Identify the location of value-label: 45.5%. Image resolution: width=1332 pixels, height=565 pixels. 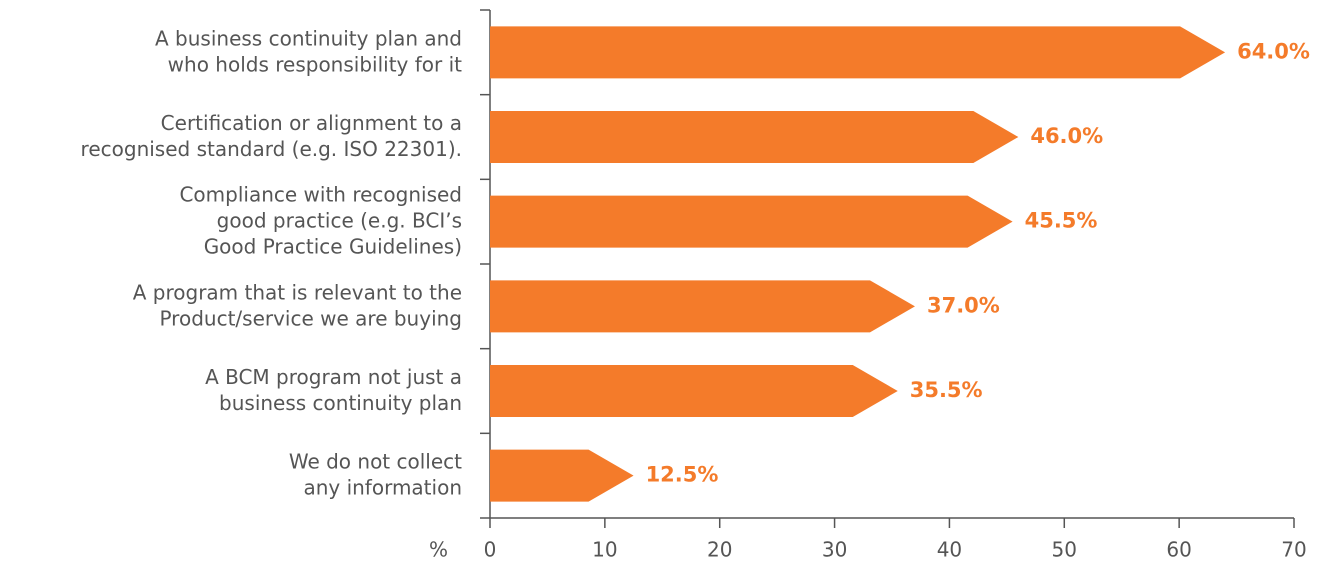
(1061, 221).